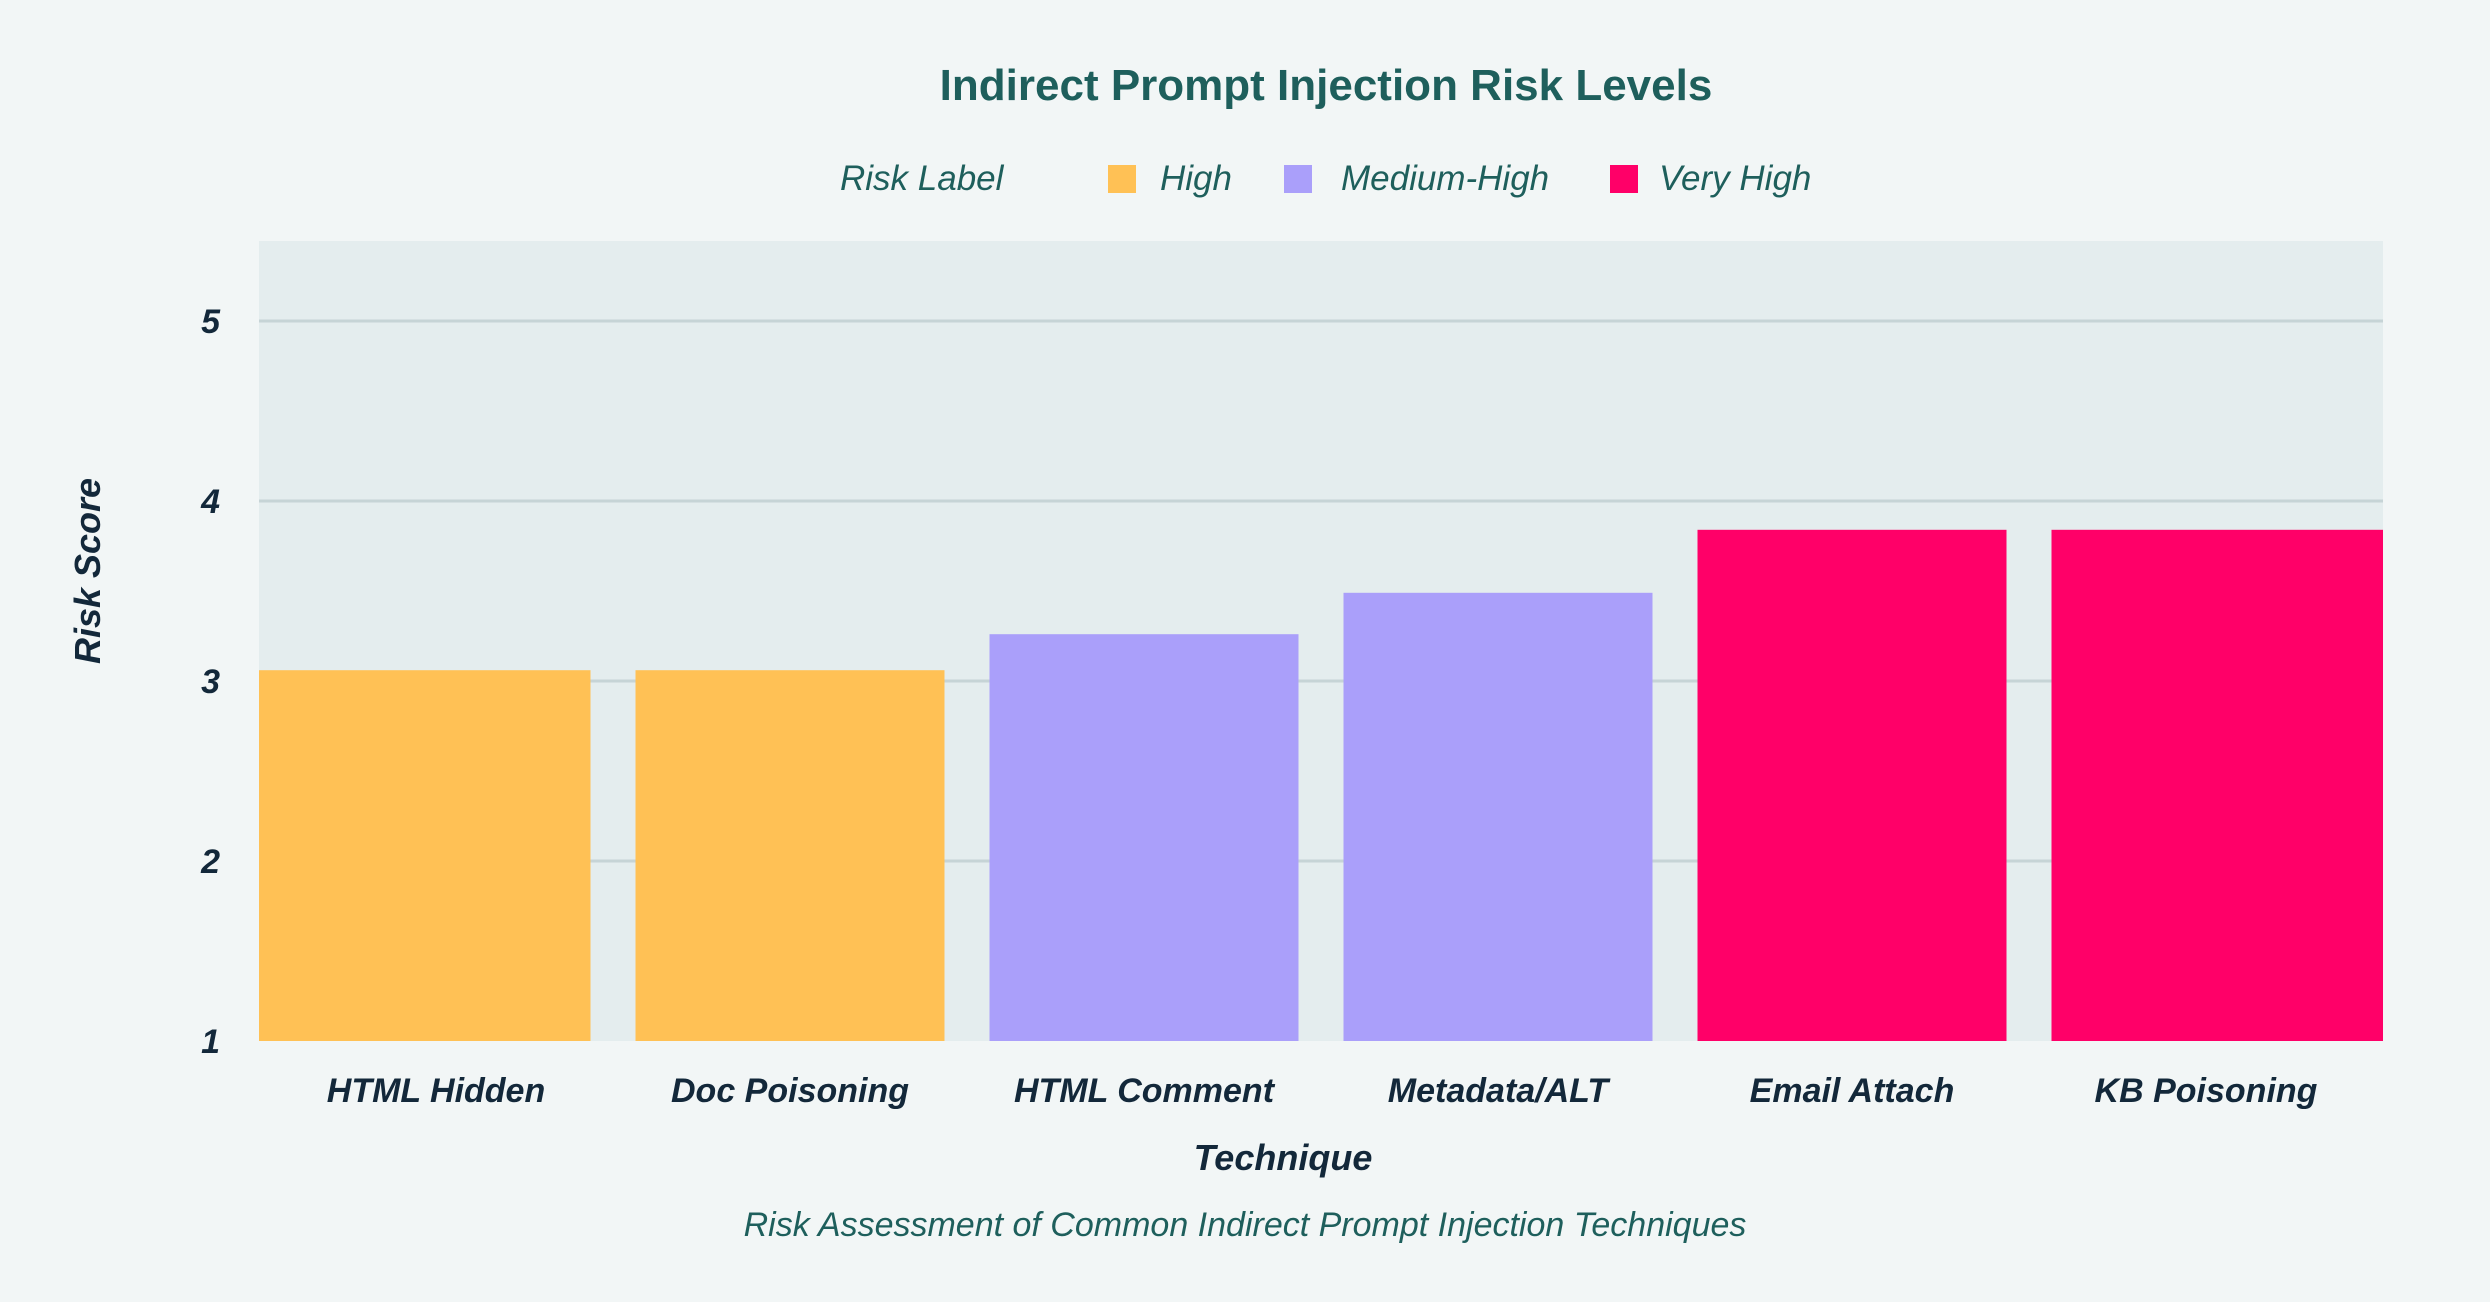  Describe the element at coordinates (1624, 179) in the screenshot. I see `legend-swatch-very-high` at that location.